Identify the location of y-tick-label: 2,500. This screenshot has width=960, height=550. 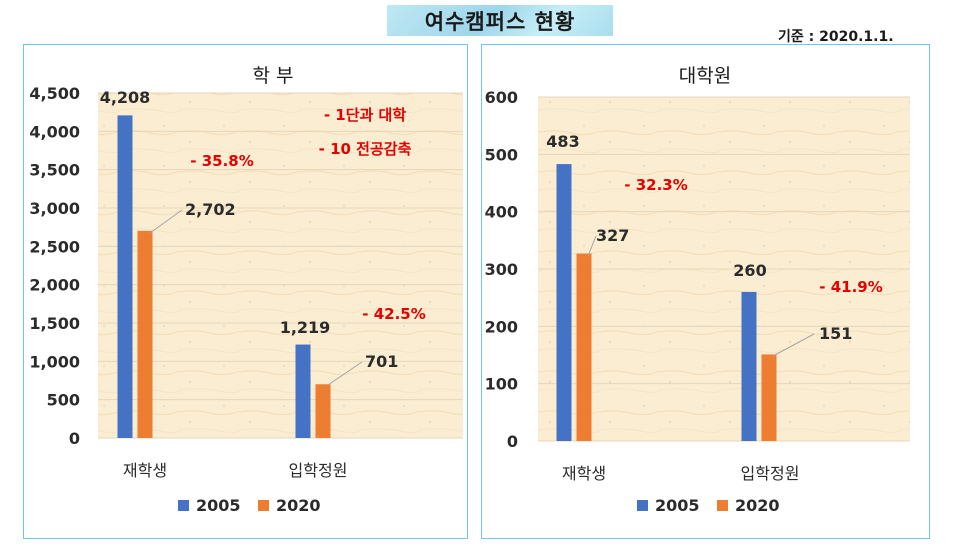
(54, 246).